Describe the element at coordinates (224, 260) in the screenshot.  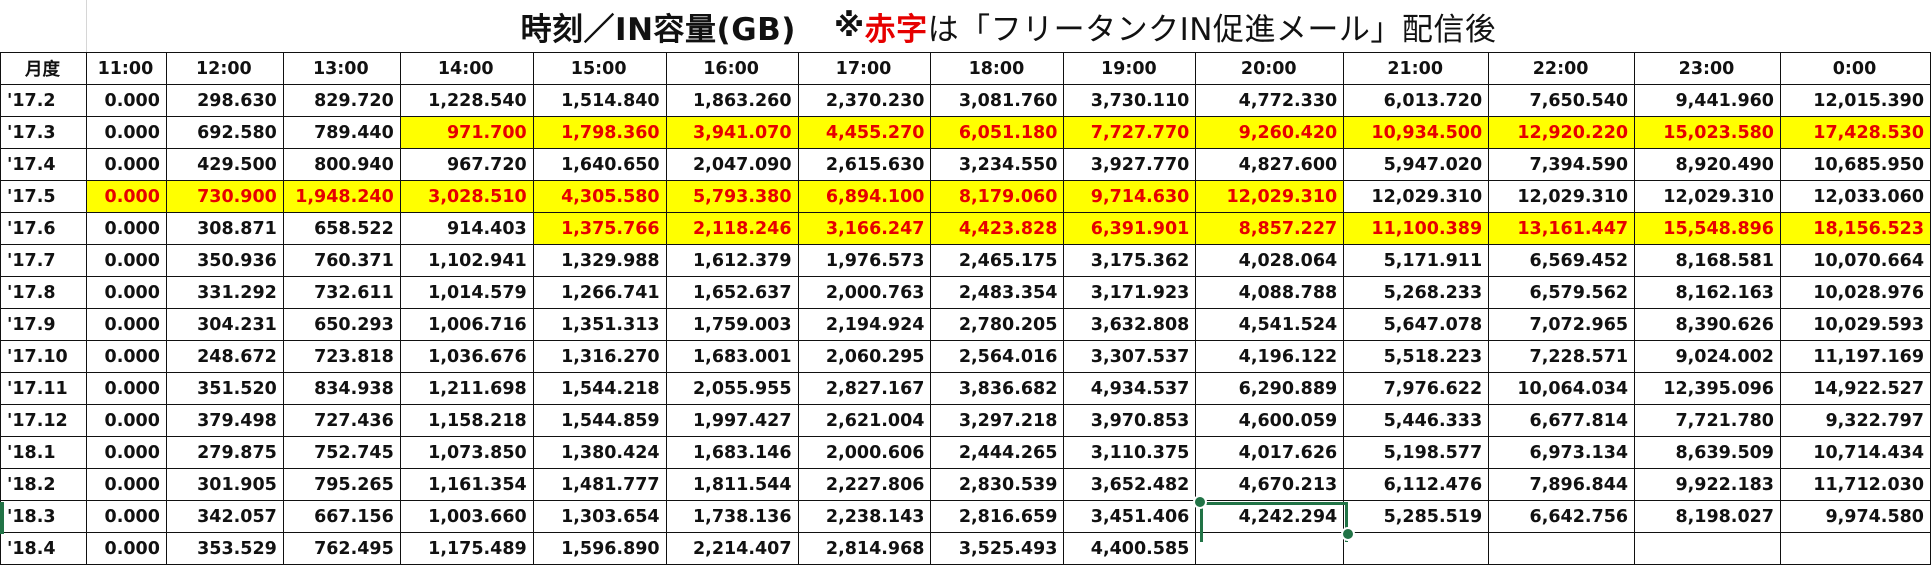
I see `value-cell: 350.936` at that location.